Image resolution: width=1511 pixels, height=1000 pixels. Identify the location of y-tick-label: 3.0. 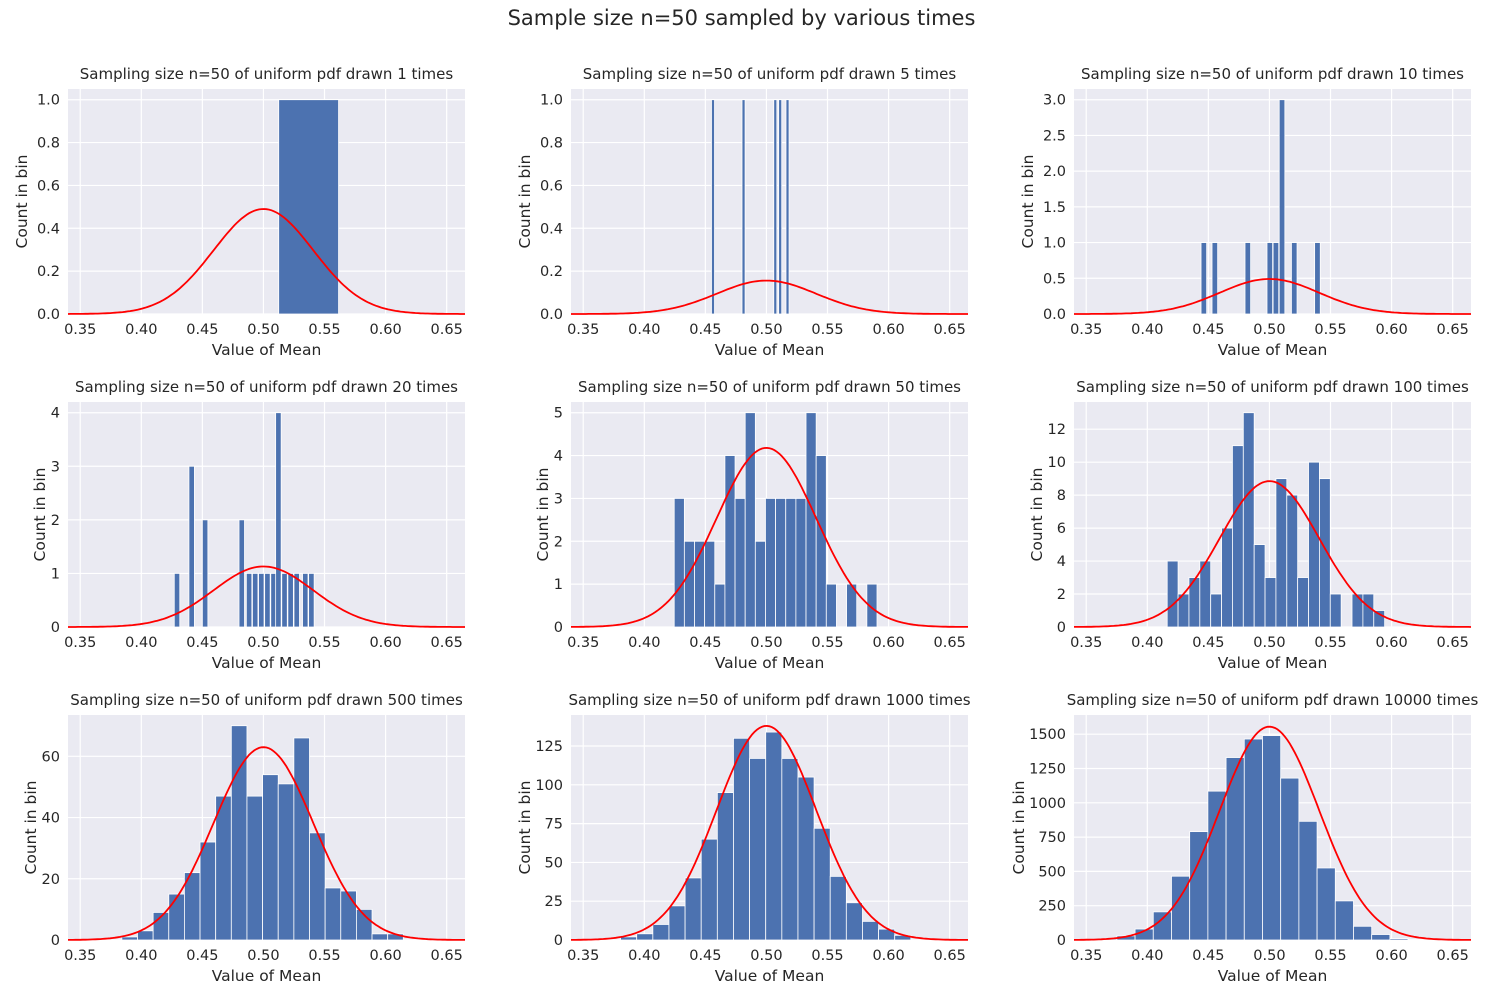
(1054, 101).